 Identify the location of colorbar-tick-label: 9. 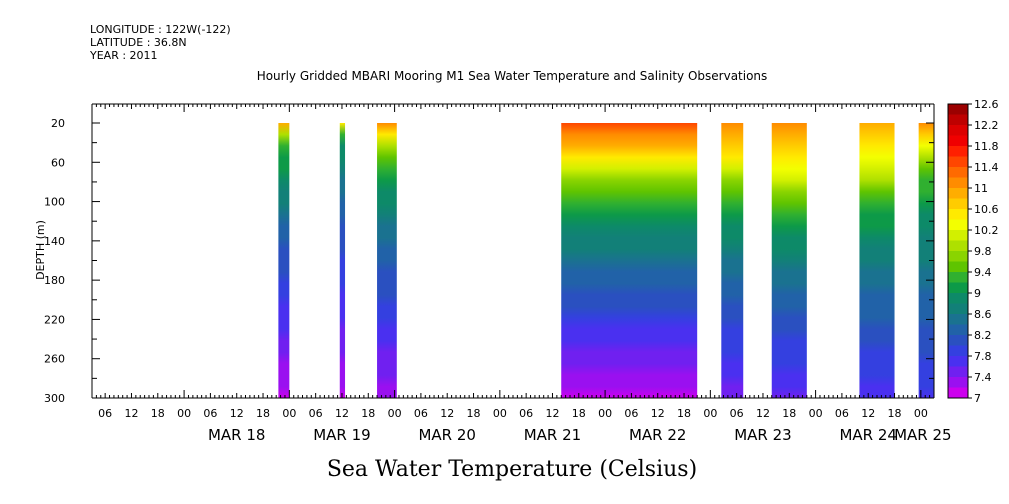
(977, 293).